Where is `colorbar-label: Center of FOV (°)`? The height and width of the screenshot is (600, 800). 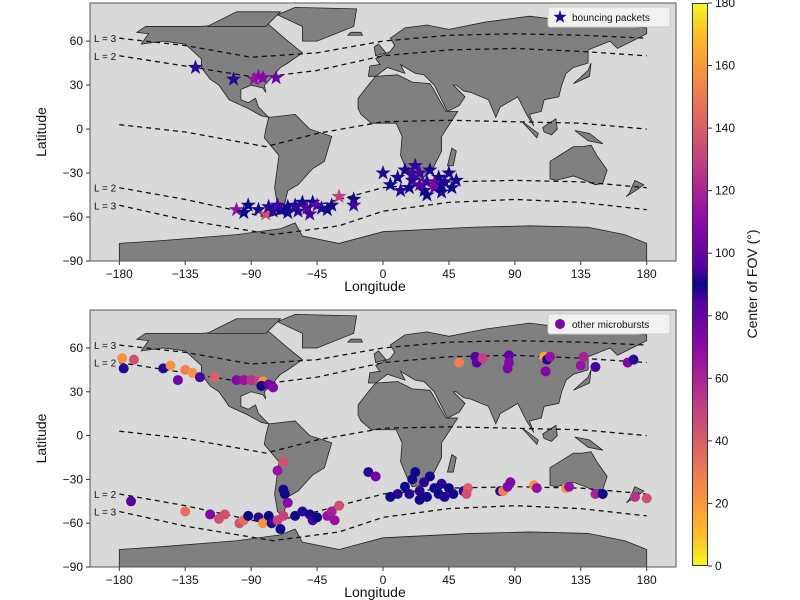 colorbar-label: Center of FOV (°) is located at coordinates (752, 284).